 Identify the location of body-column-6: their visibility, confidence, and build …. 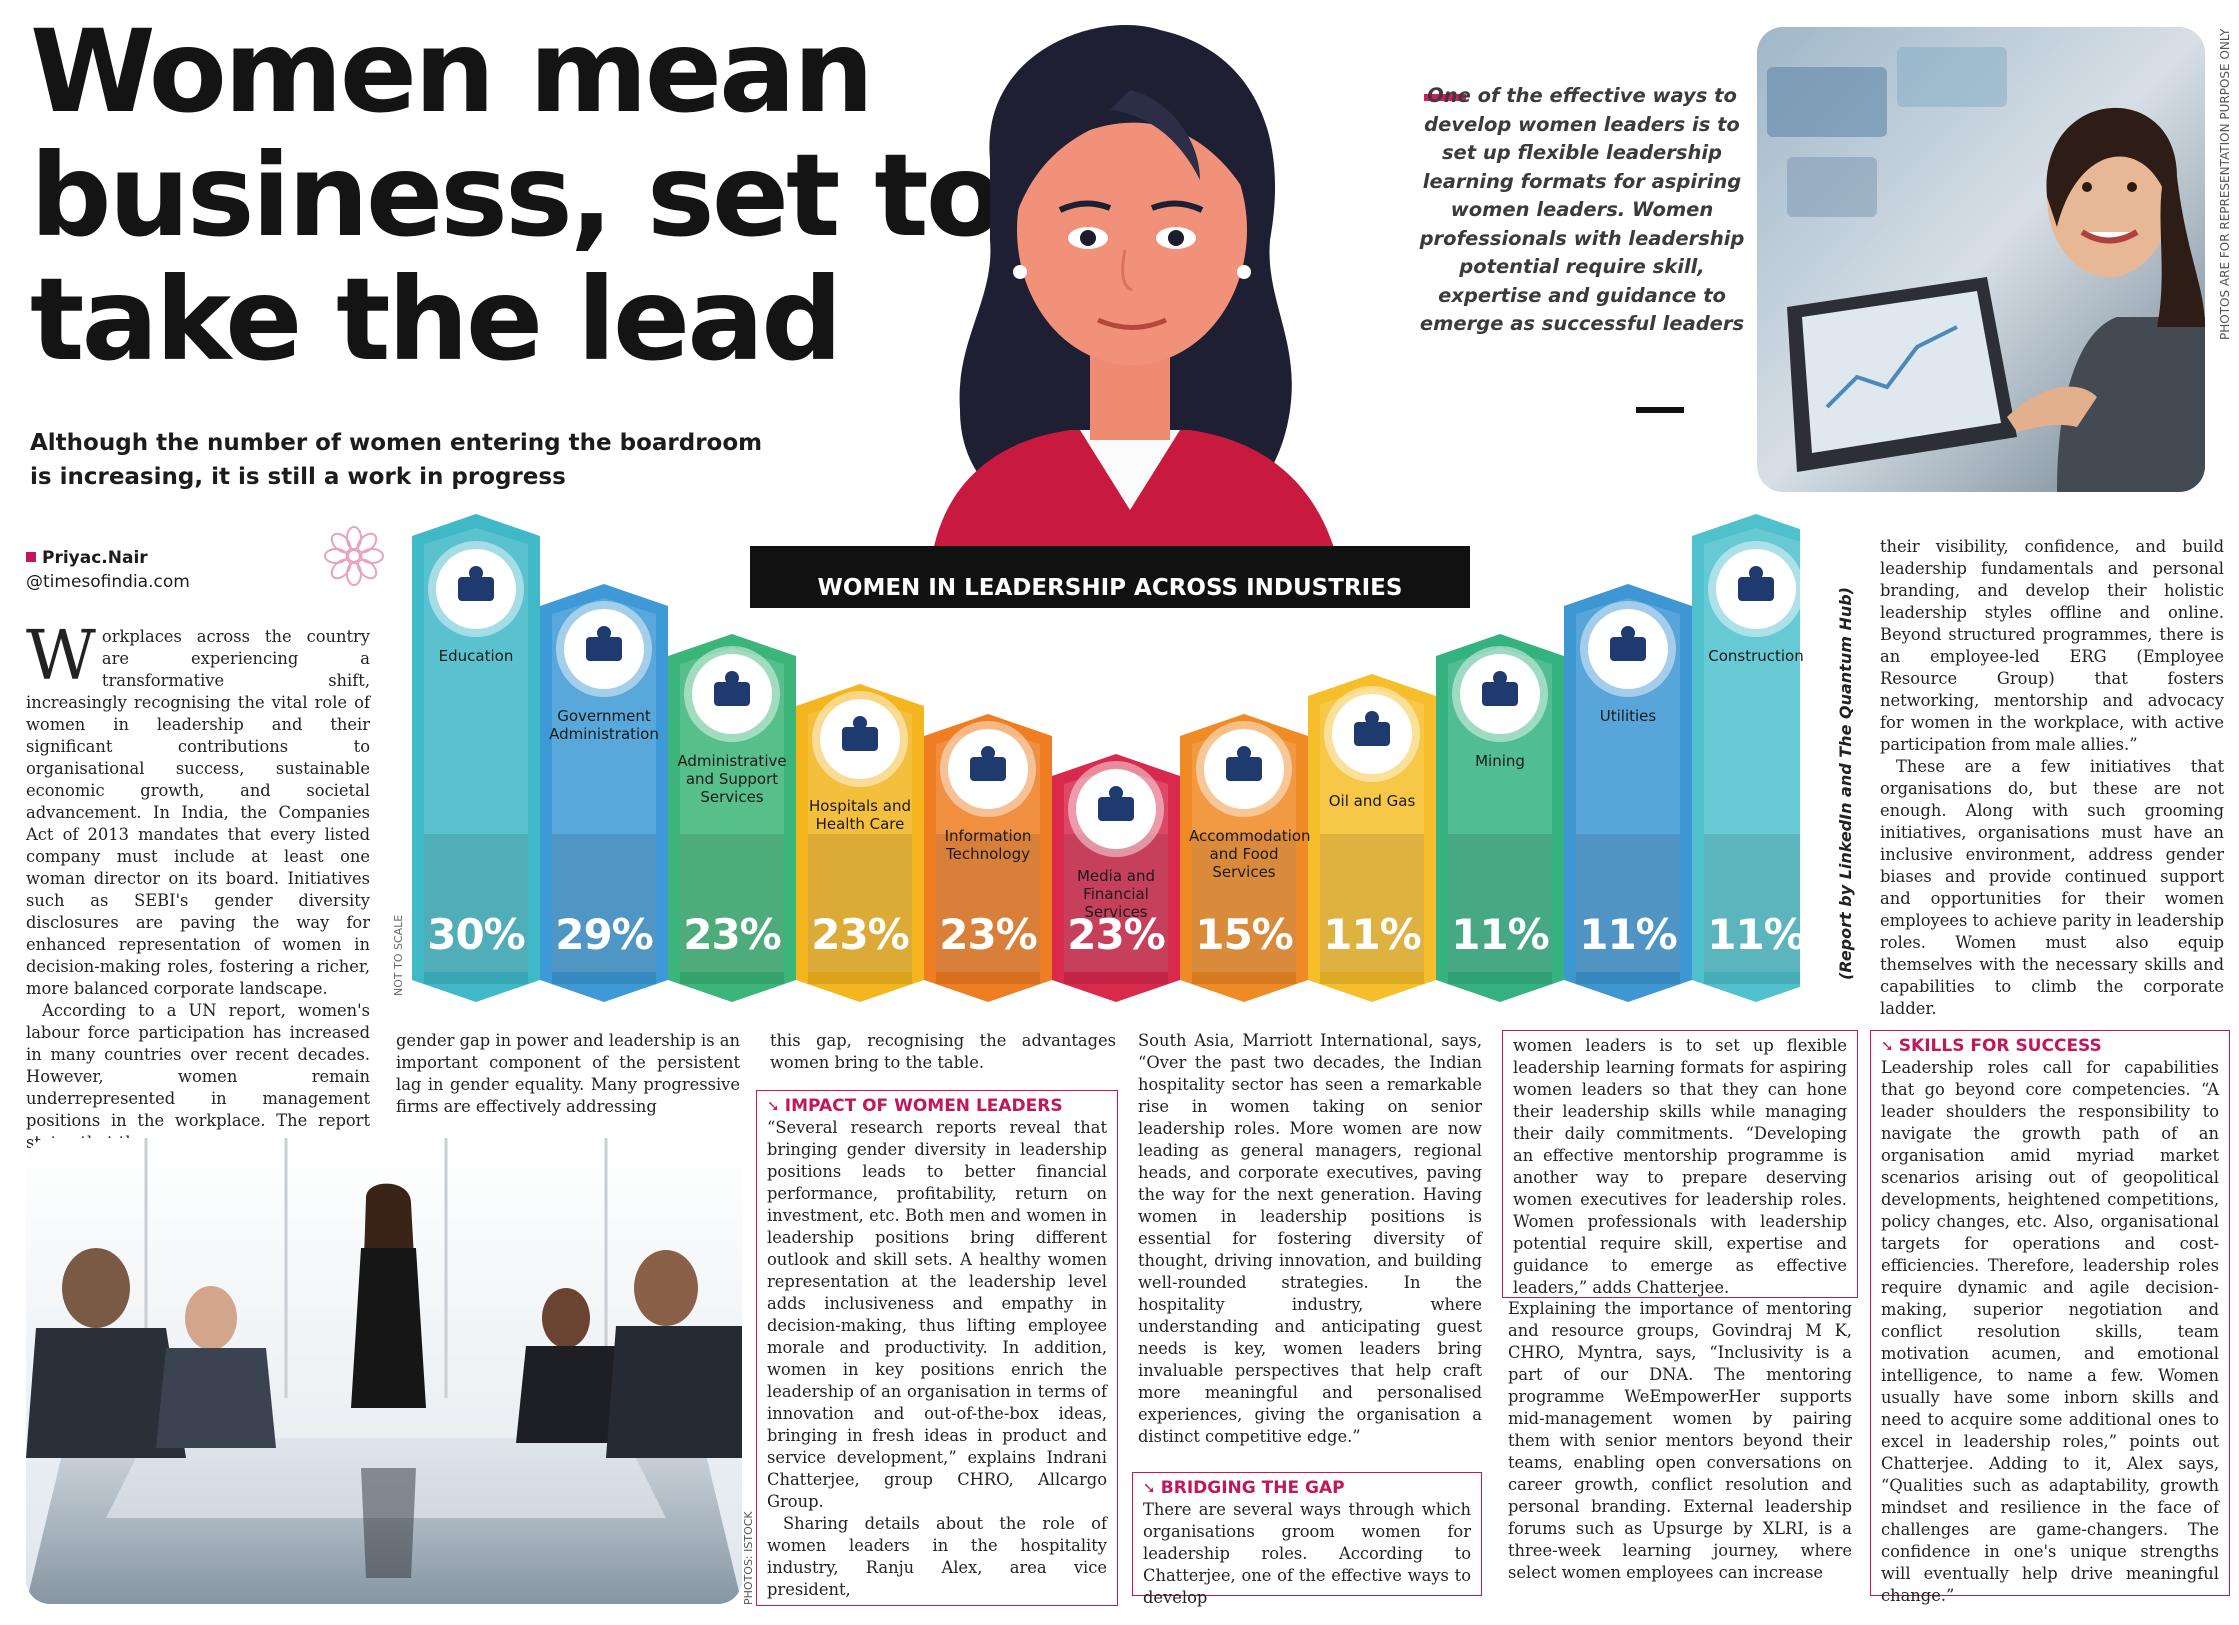
(2052, 778).